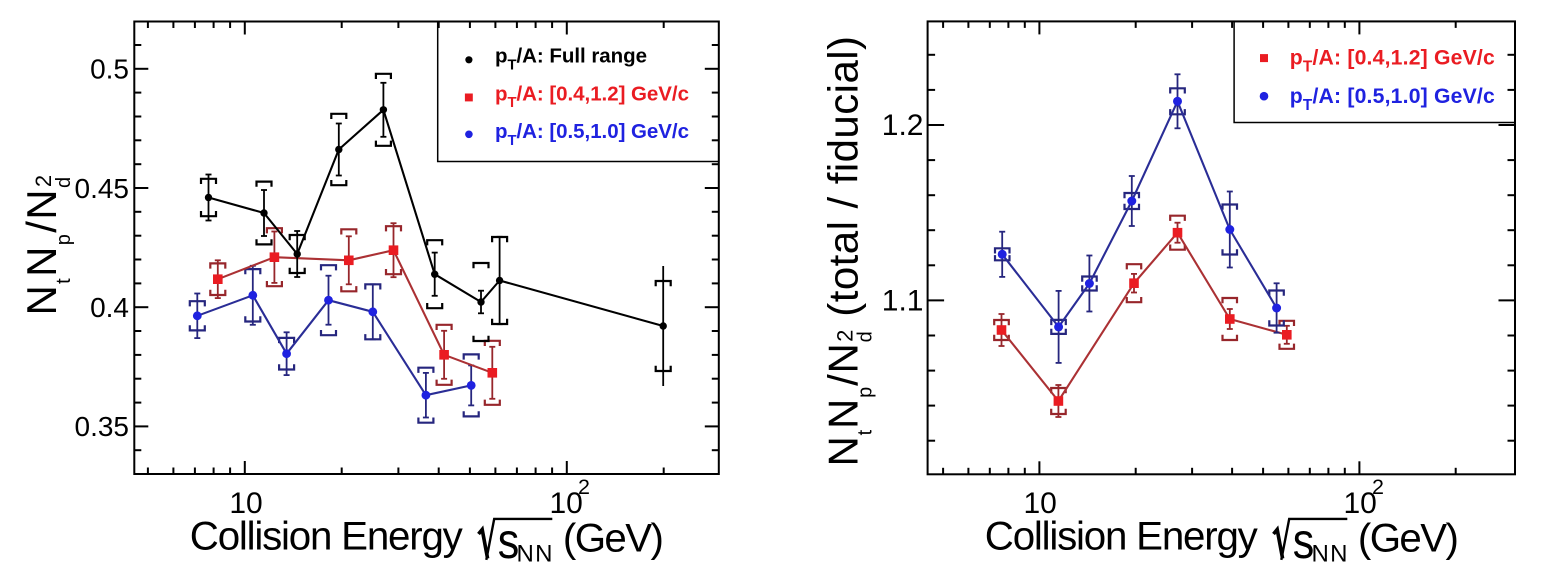  Describe the element at coordinates (109, 69) in the screenshot. I see `svg-text: 0.5` at that location.